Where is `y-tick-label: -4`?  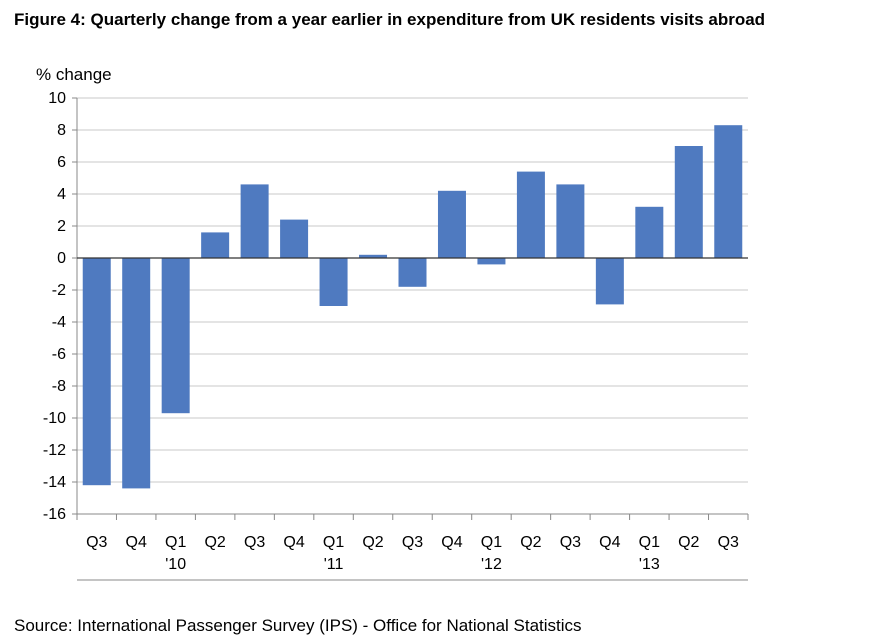
y-tick-label: -4 is located at coordinates (59, 322).